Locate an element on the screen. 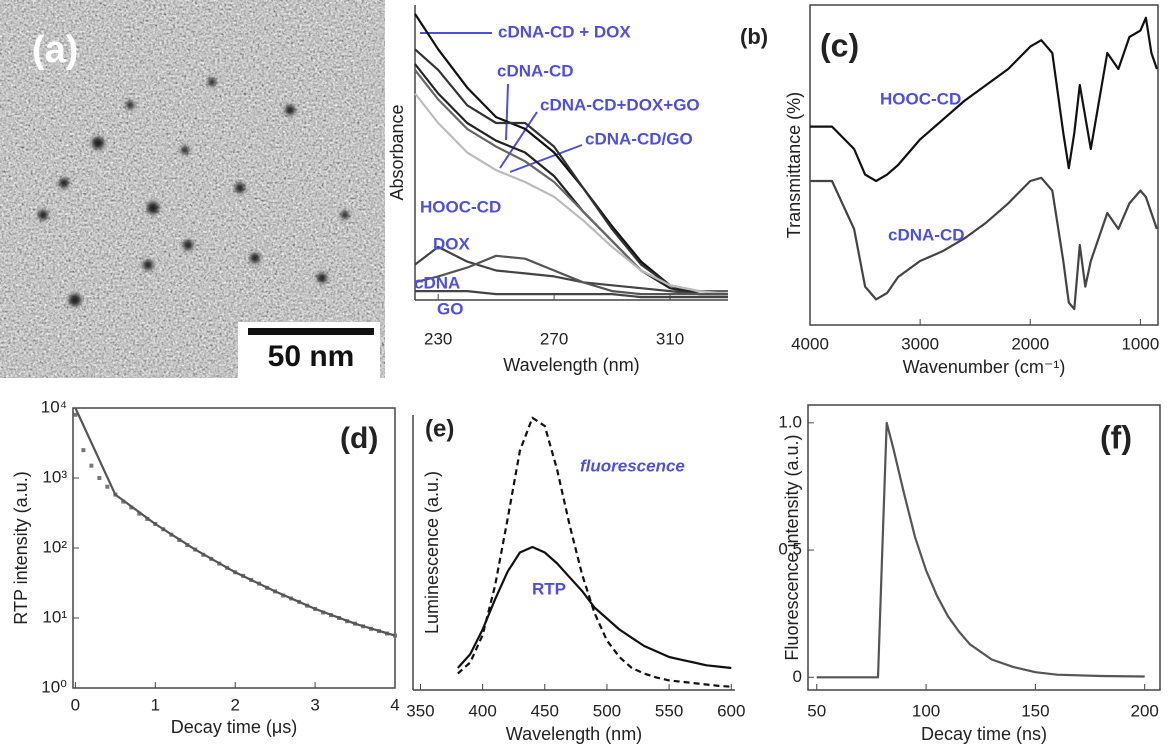 The width and height of the screenshot is (1168, 750). panel-label: (f) is located at coordinates (1116, 437).